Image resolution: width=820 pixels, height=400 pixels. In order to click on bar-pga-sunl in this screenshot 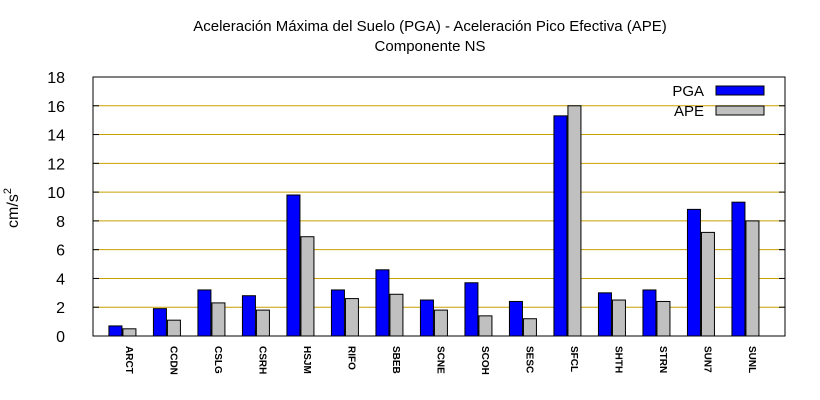, I will do `click(738, 269)`.